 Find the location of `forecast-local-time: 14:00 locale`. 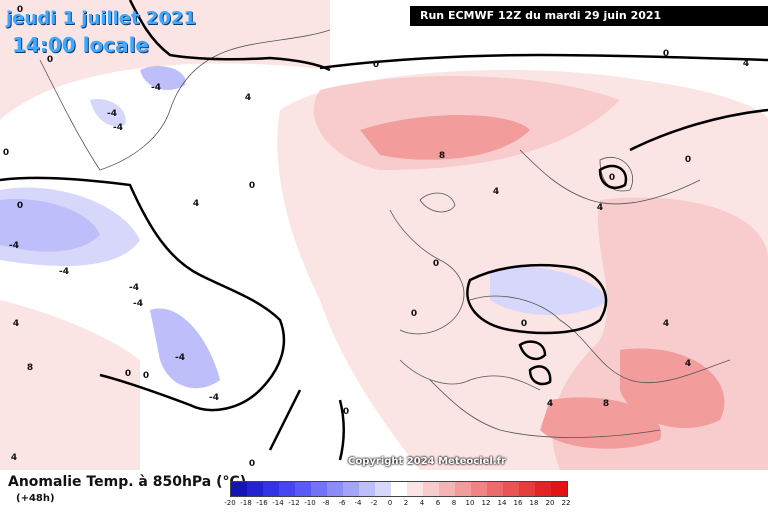

forecast-local-time: 14:00 locale is located at coordinates (80, 45).